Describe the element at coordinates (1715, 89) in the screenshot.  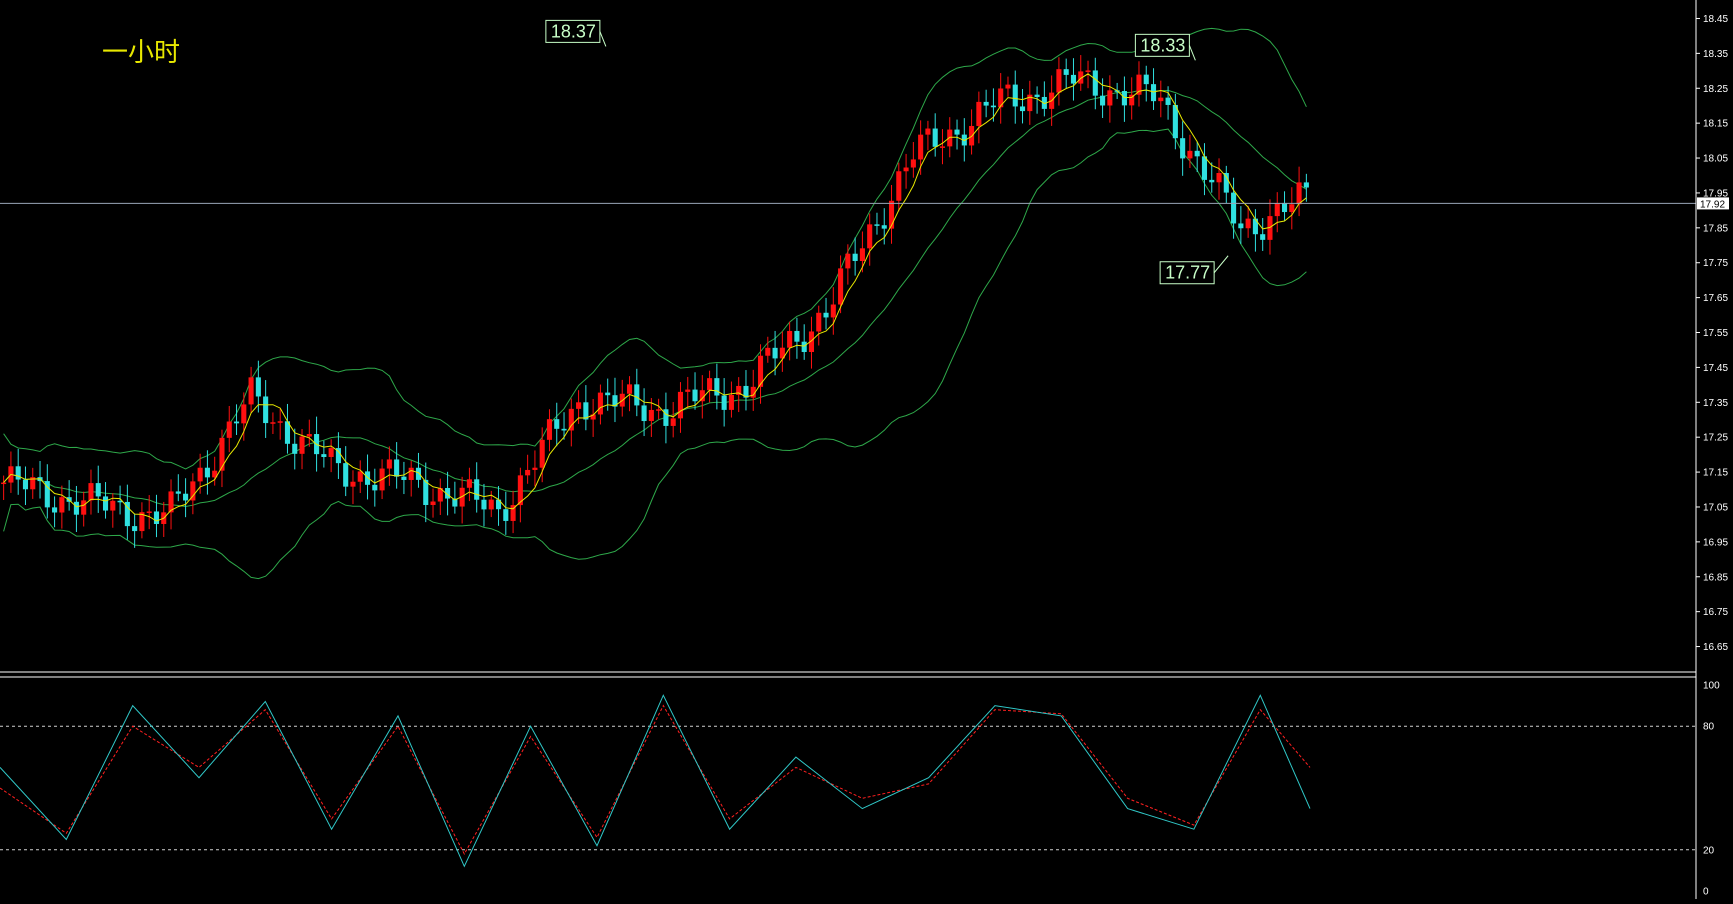
I see `price-tick-label: 18.25` at that location.